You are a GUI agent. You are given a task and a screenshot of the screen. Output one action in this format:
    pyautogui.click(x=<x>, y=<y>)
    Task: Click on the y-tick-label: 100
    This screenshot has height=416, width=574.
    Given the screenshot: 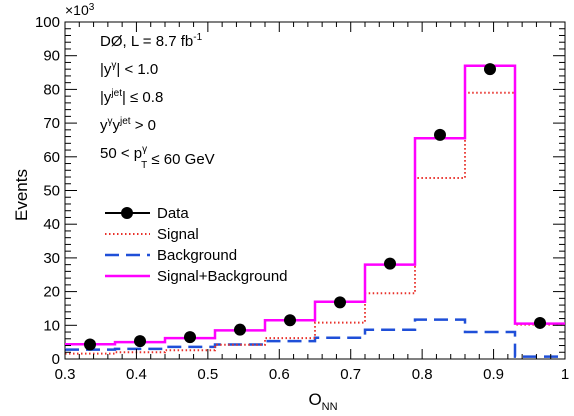 What is the action you would take?
    pyautogui.click(x=47, y=22)
    